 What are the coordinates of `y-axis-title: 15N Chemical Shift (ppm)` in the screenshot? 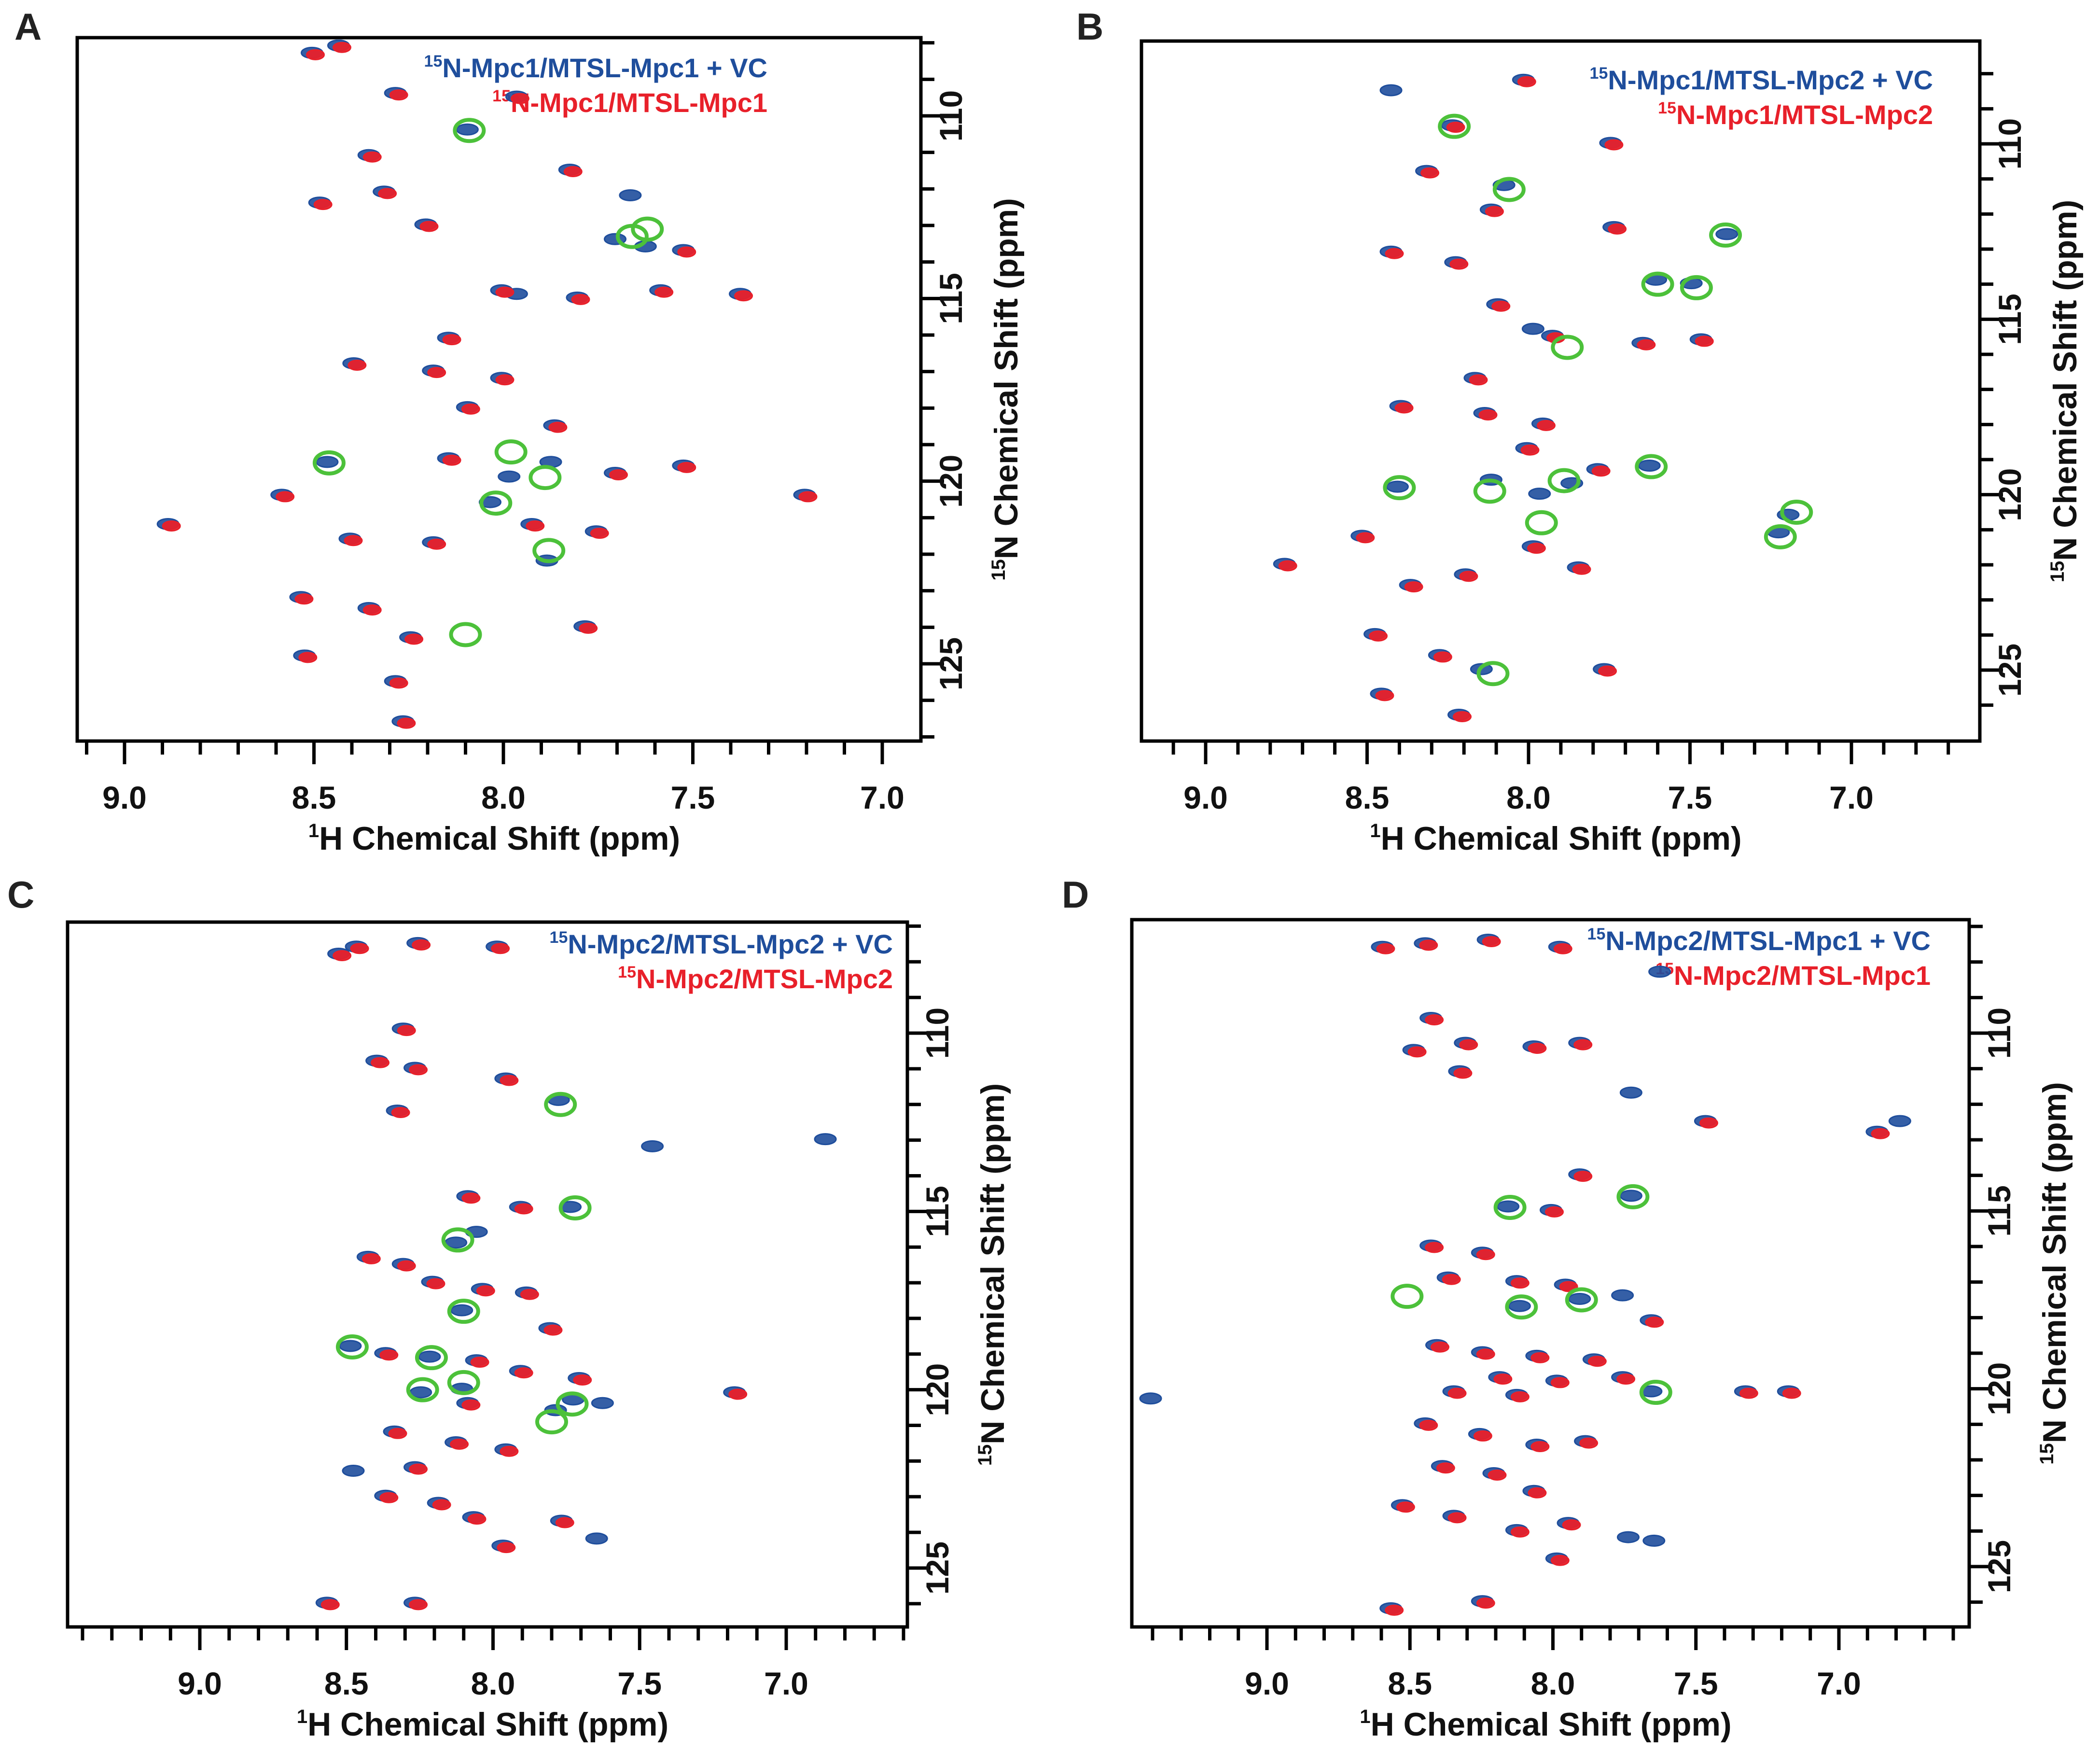 It's located at (2054, 1274).